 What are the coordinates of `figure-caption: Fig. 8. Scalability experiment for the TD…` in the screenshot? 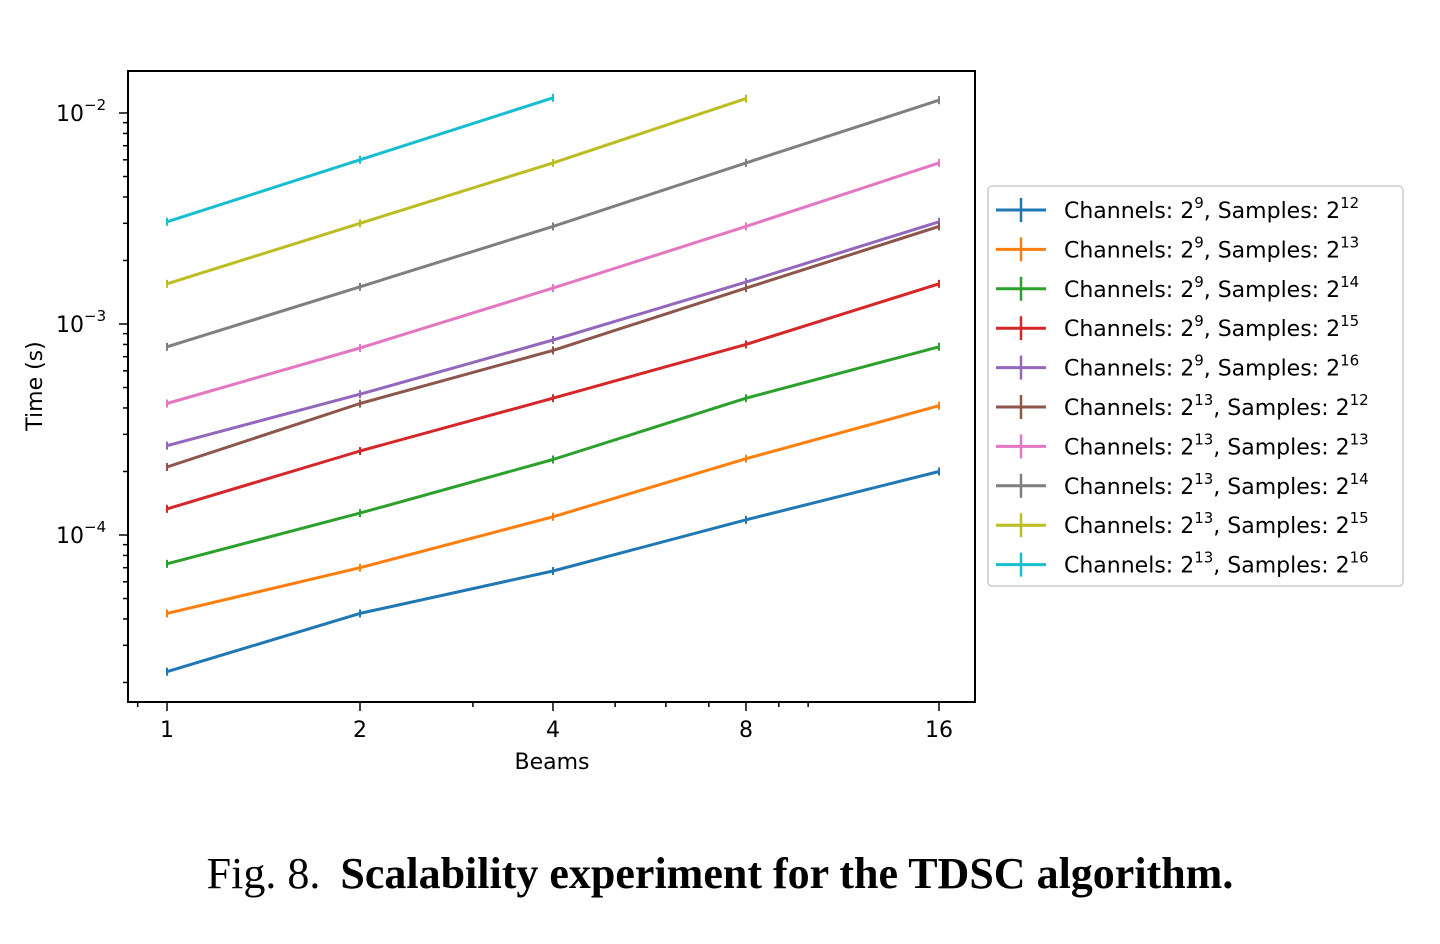 It's located at (720, 873).